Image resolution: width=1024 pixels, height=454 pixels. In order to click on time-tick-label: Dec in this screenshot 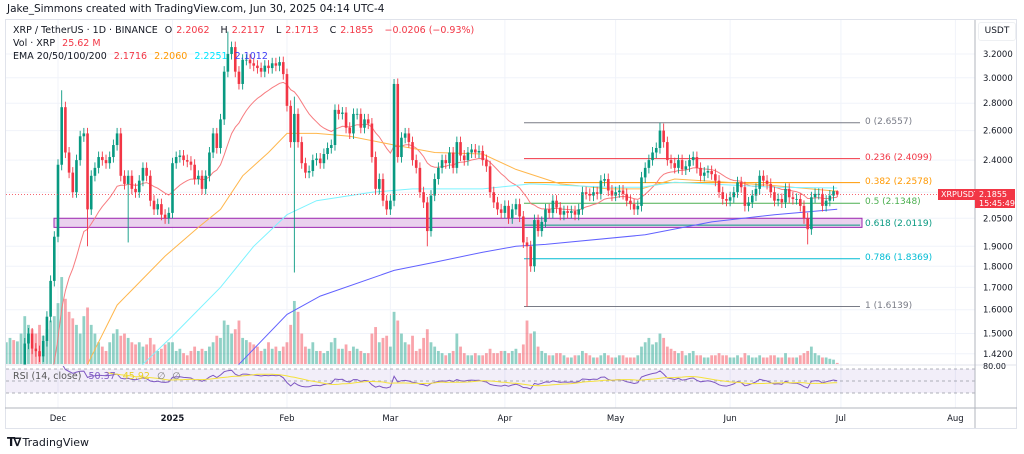, I will do `click(58, 419)`.